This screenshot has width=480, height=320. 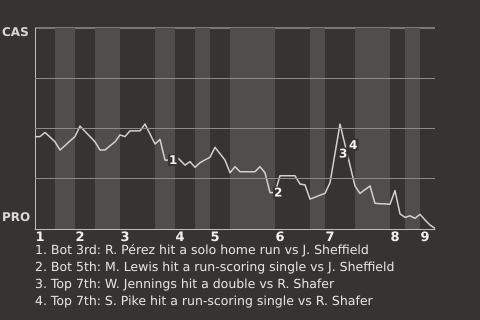 What do you see at coordinates (173, 160) in the screenshot?
I see `annotation: 1` at bounding box center [173, 160].